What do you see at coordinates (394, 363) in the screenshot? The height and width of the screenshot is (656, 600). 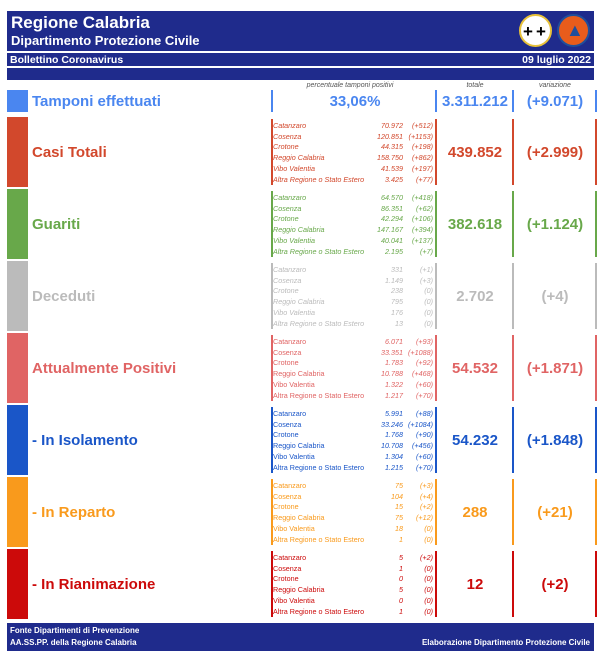 I see `district-value: 1.783` at bounding box center [394, 363].